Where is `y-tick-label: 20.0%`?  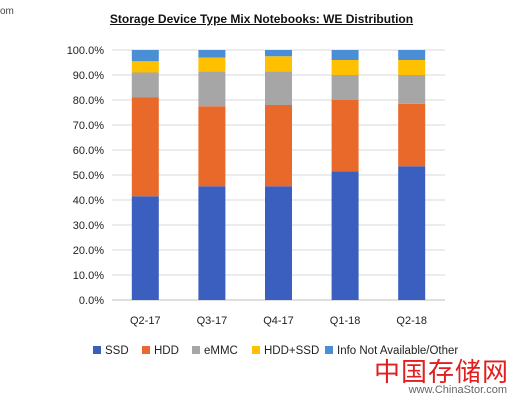 y-tick-label: 20.0% is located at coordinates (88, 251).